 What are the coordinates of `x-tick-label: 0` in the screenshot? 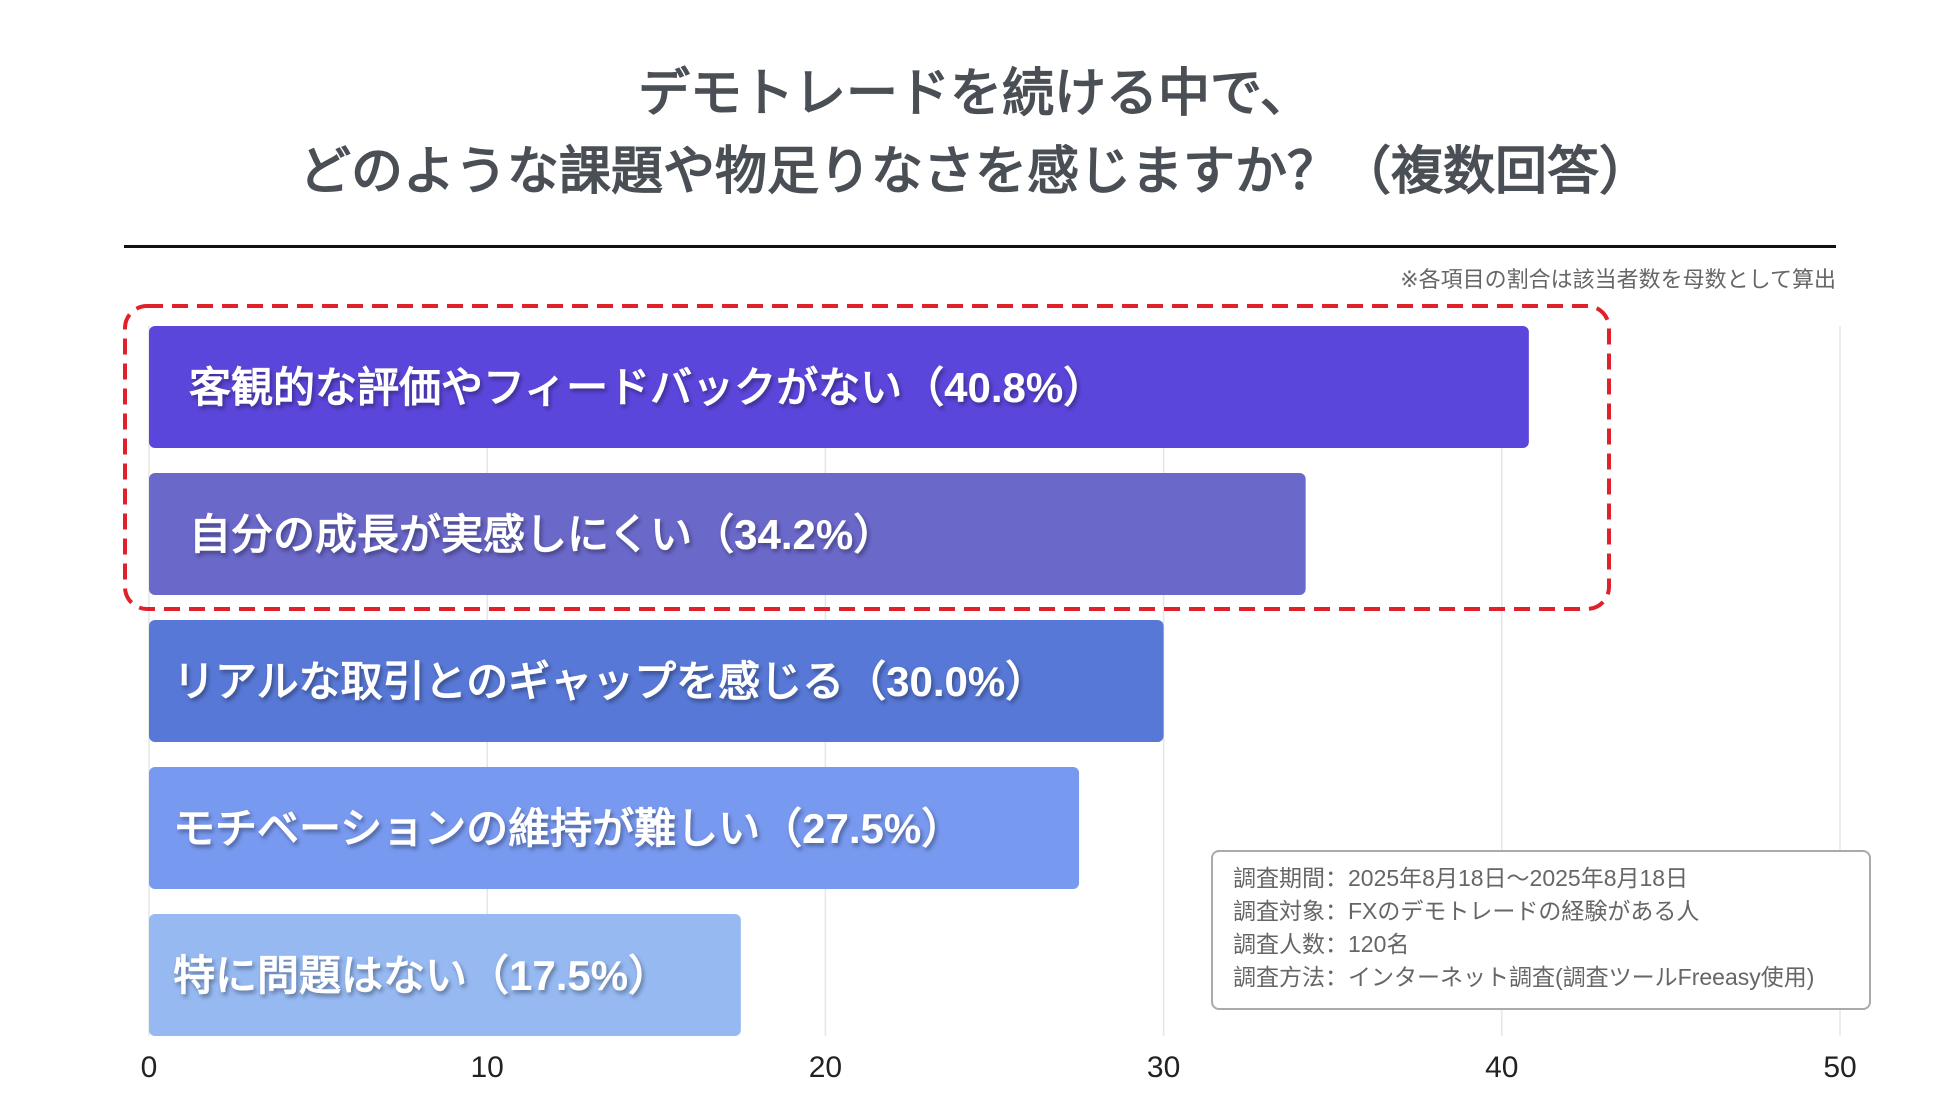 It's located at (149, 1067).